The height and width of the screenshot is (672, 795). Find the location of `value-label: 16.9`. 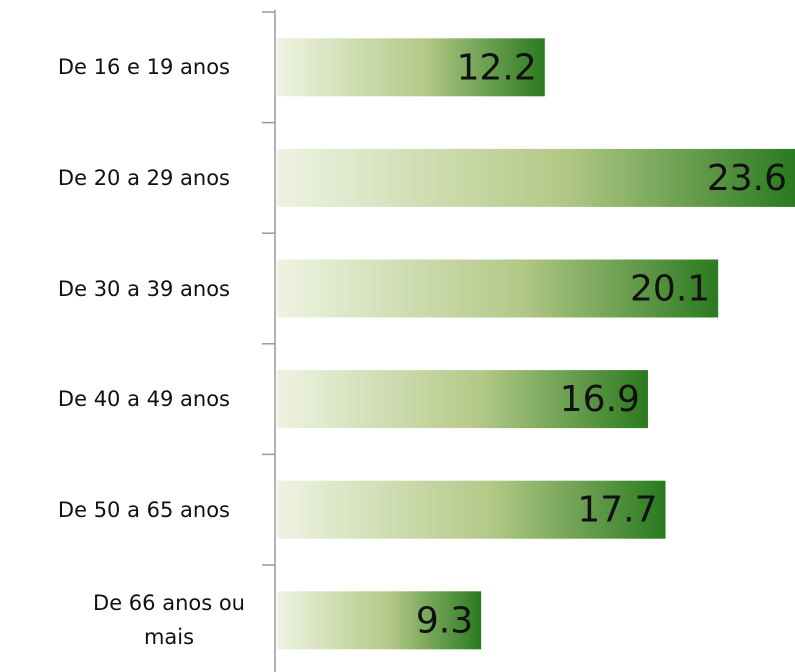

value-label: 16.9 is located at coordinates (600, 399).